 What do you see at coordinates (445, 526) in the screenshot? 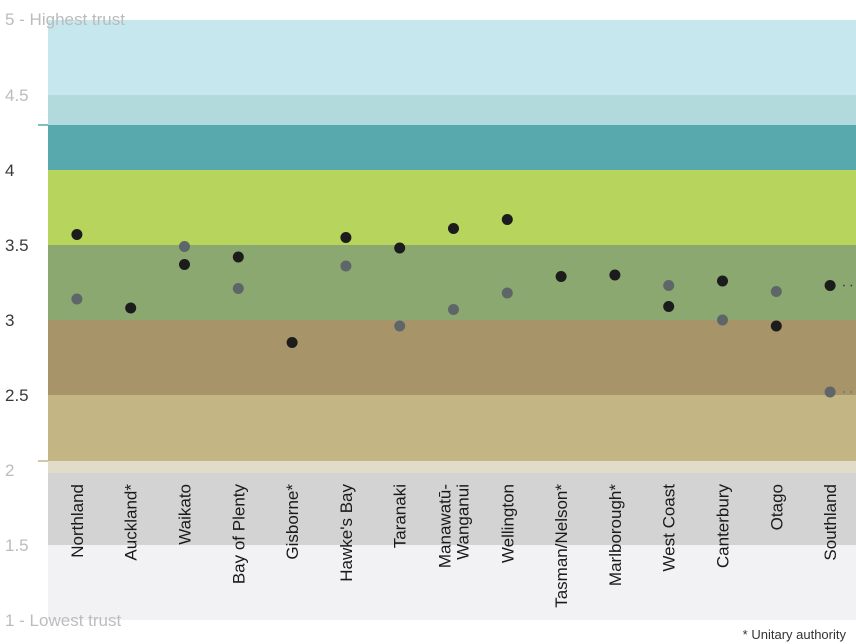
I see `x-tick-label: Manawatū-` at bounding box center [445, 526].